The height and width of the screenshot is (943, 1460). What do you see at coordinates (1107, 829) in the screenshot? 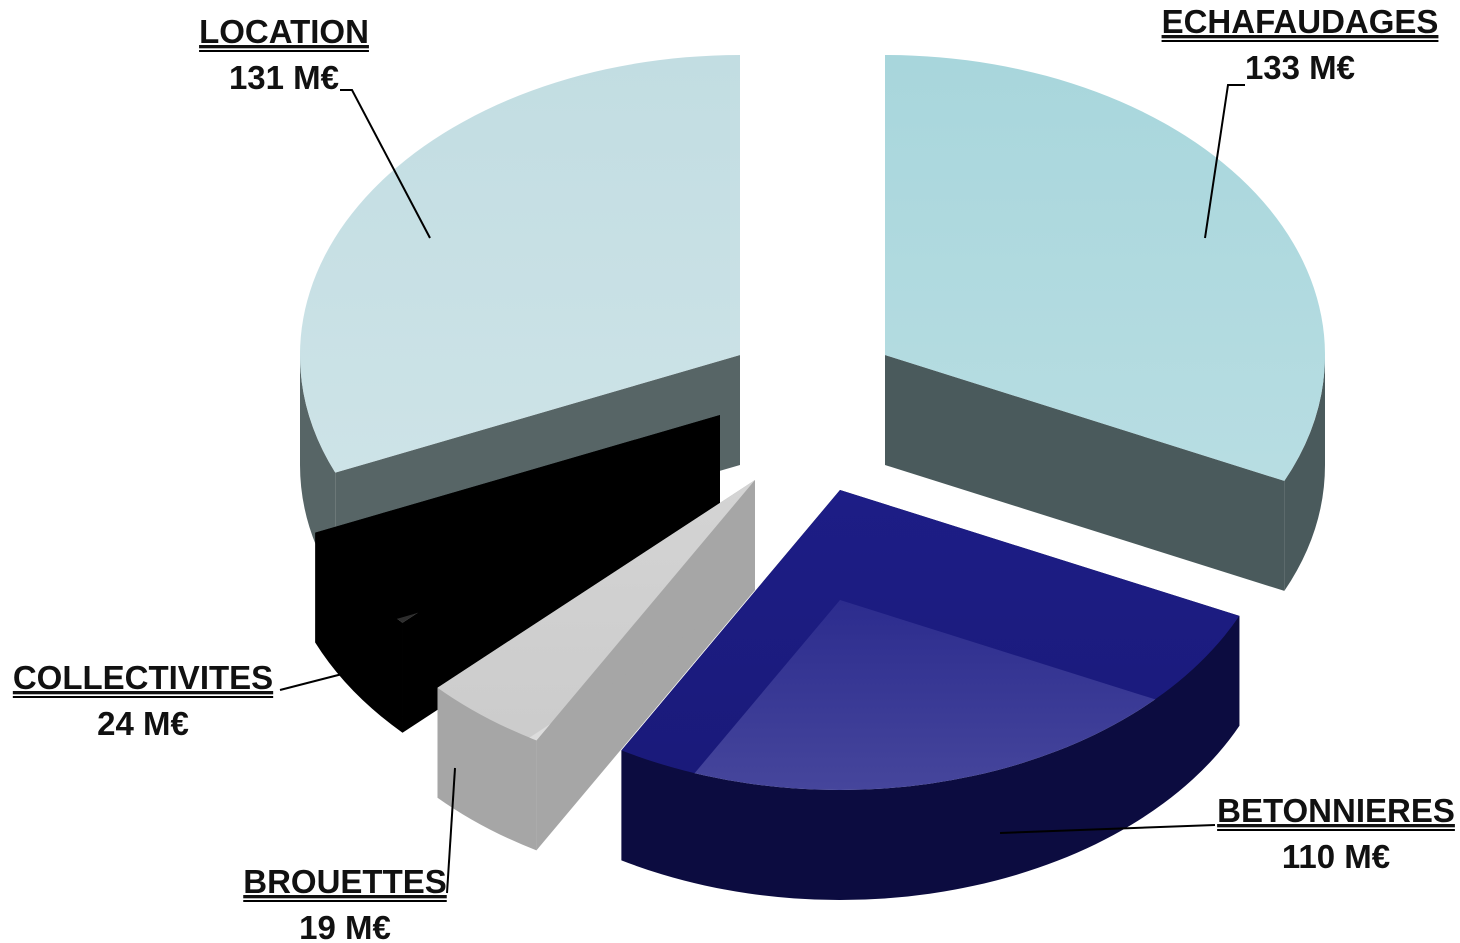
I see `leader-line-betonnieres` at bounding box center [1107, 829].